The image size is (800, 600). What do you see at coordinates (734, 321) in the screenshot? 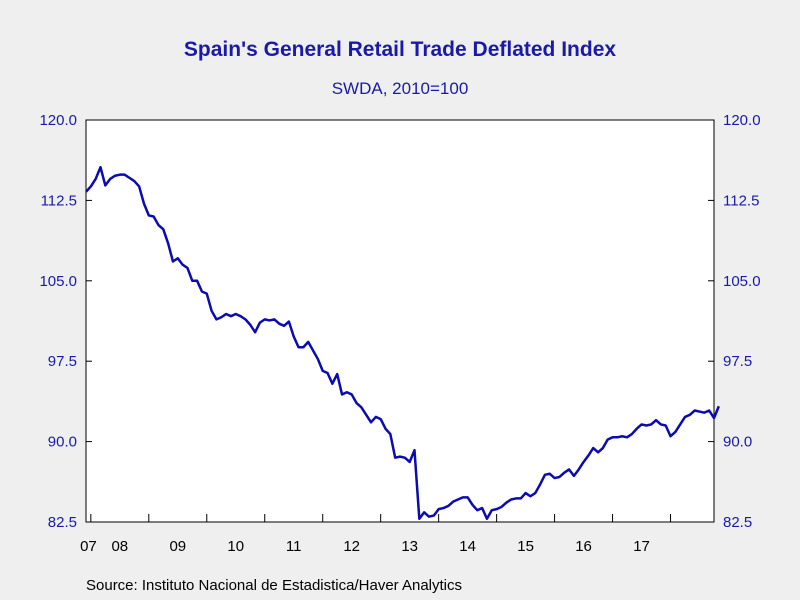
I see `y-axis-right: 82.5 90.0 97.5 105.0 112.5 120.0` at bounding box center [734, 321].